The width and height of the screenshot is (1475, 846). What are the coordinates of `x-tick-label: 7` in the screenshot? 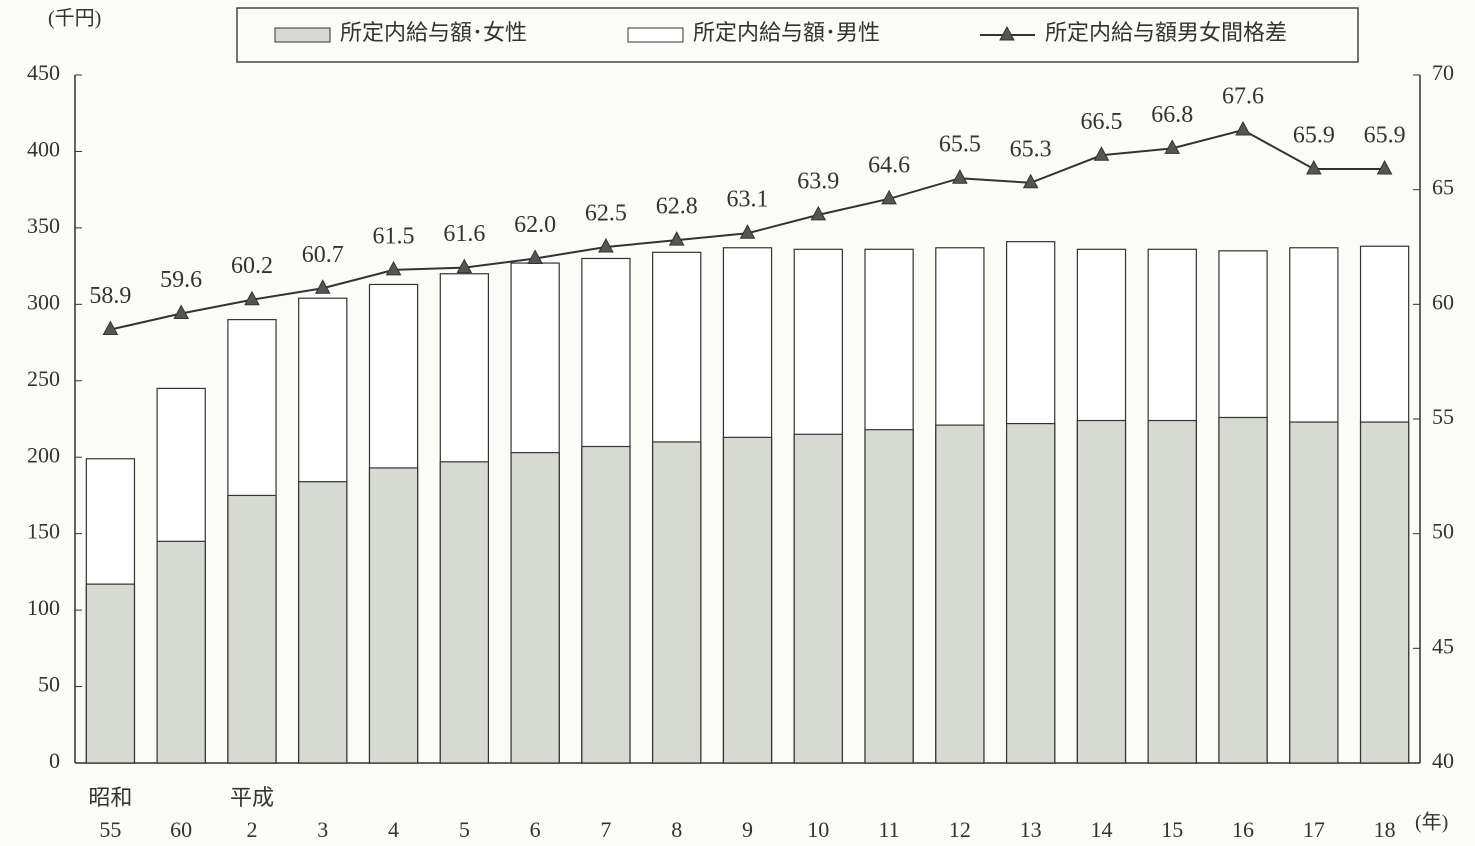 It's located at (605, 829).